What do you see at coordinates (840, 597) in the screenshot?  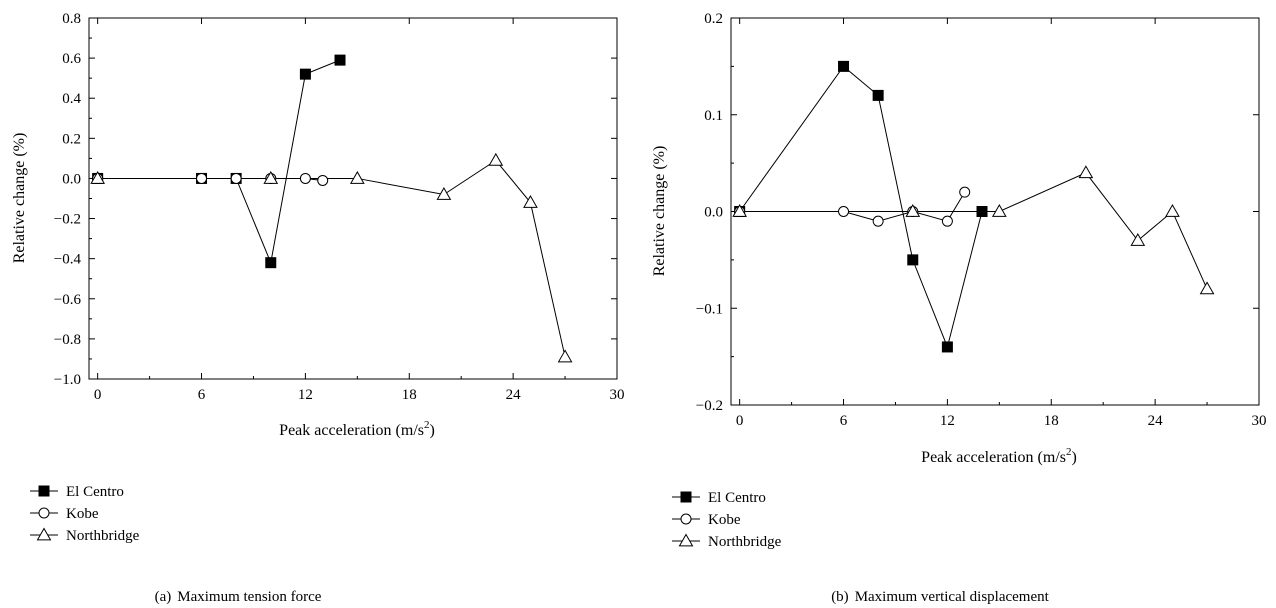 I see `panel-caption-label: (b)` at bounding box center [840, 597].